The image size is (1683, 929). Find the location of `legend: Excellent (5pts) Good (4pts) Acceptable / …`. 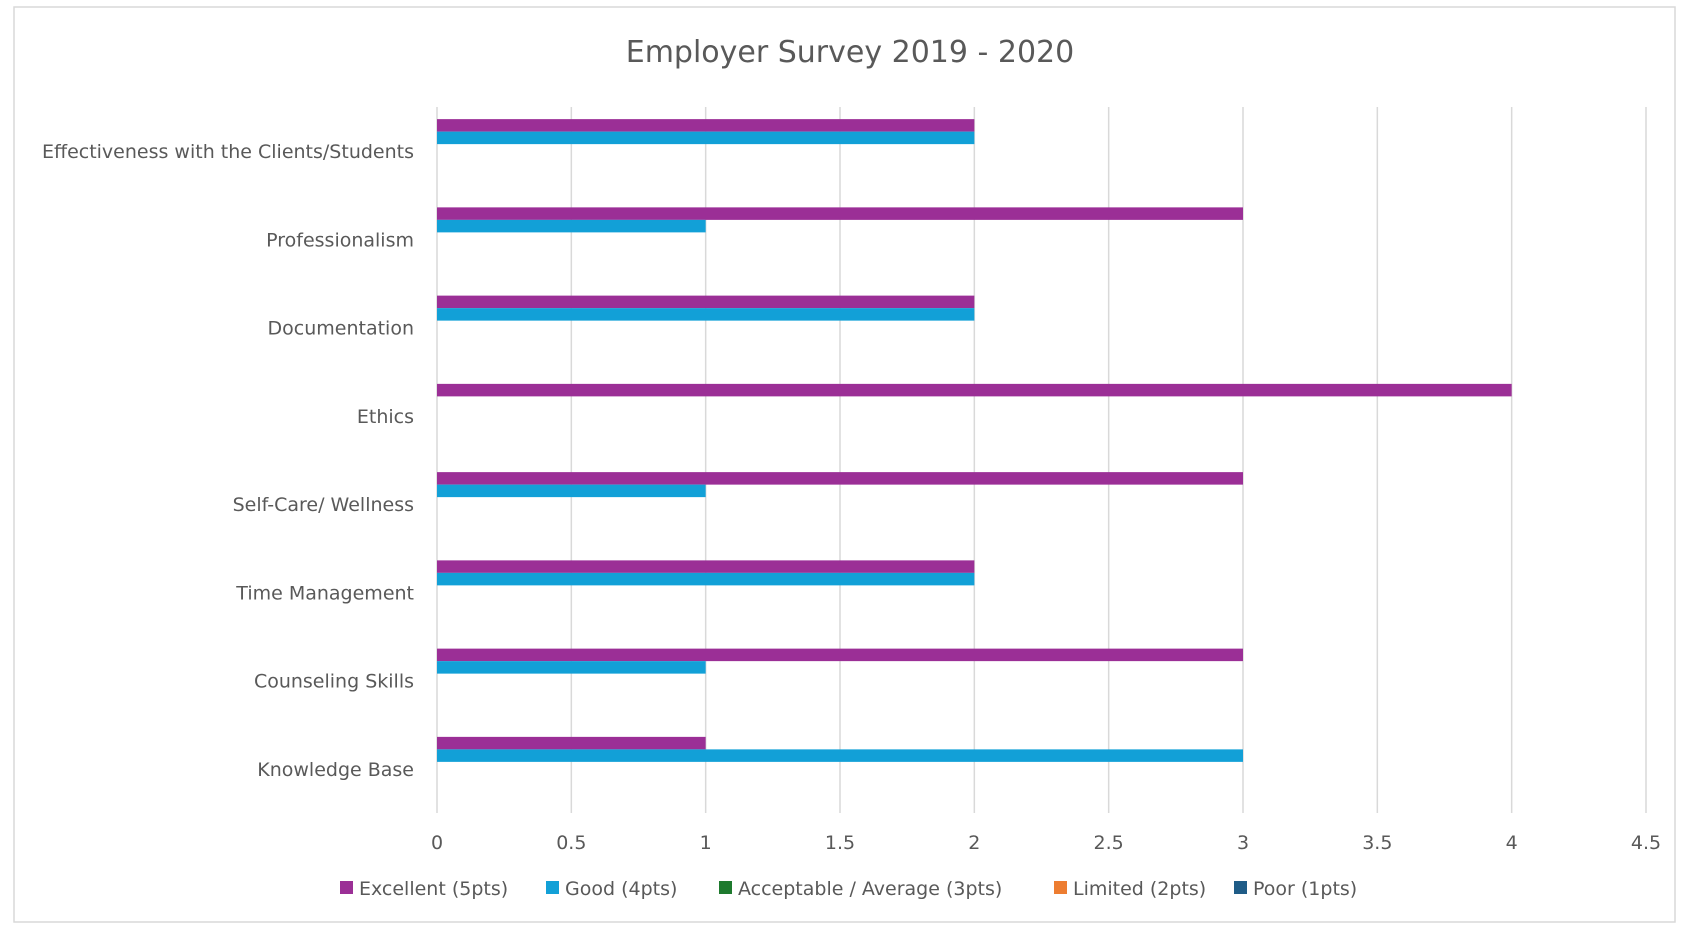

legend: Excellent (5pts) Good (4pts) Acceptable / … is located at coordinates (848, 889).